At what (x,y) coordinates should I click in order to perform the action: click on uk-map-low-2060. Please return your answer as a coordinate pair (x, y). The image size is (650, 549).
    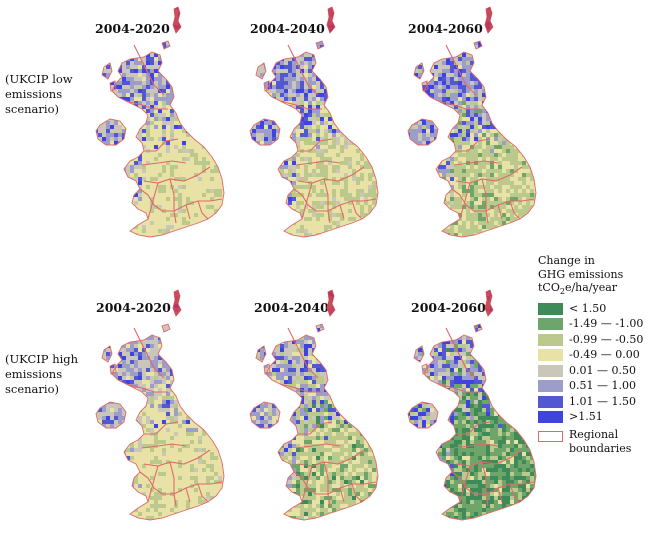
    Looking at the image, I should click on (472, 122).